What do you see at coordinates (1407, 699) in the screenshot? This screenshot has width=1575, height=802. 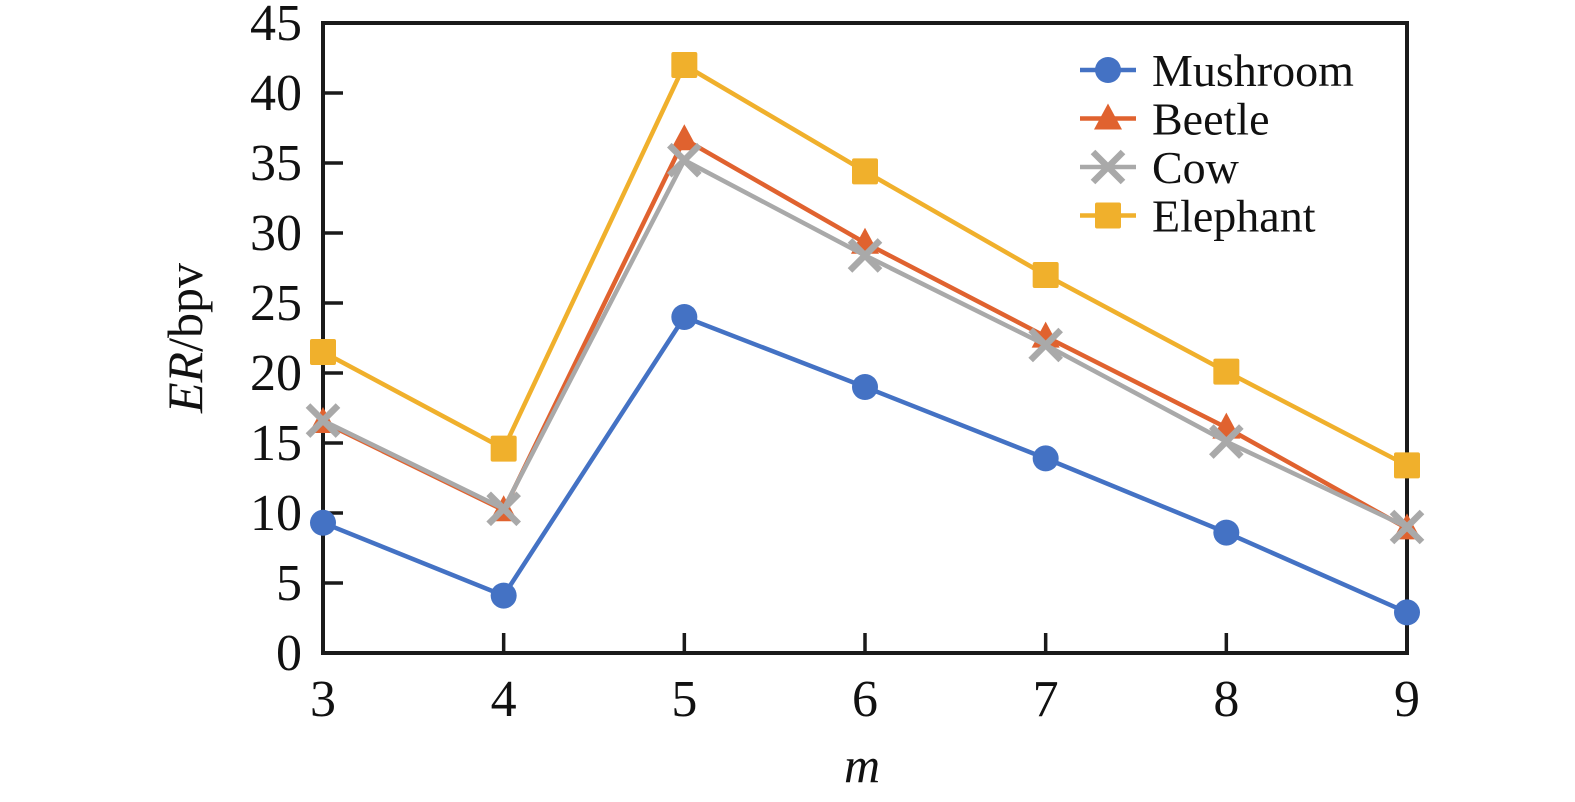 I see `x-tick-label: 9` at bounding box center [1407, 699].